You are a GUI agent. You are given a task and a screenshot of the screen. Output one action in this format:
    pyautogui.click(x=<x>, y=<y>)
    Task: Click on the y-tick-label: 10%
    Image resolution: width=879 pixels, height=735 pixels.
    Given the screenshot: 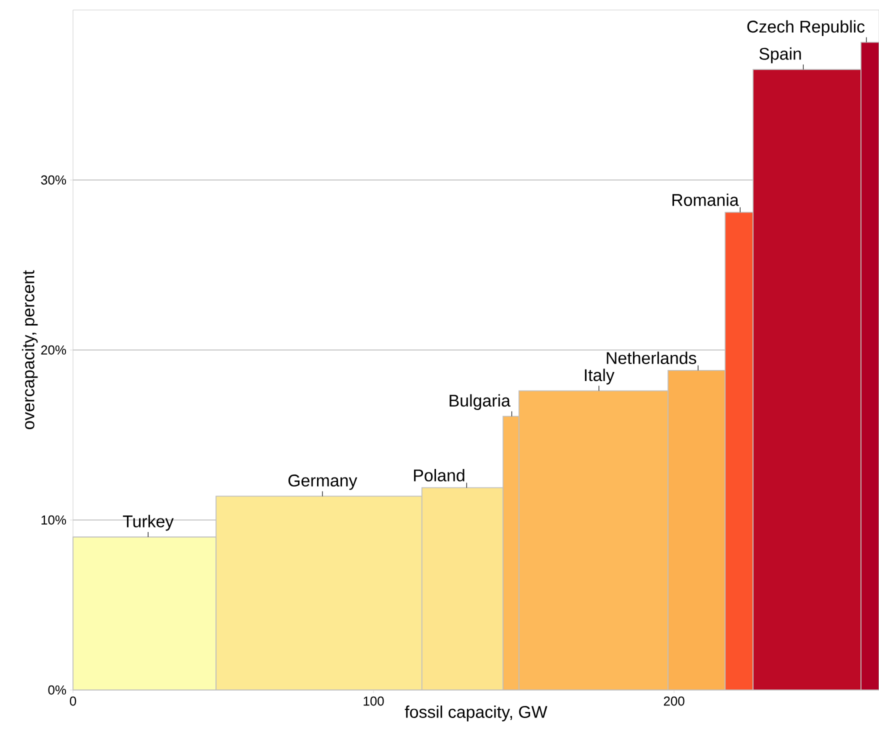 What is the action you would take?
    pyautogui.click(x=54, y=520)
    